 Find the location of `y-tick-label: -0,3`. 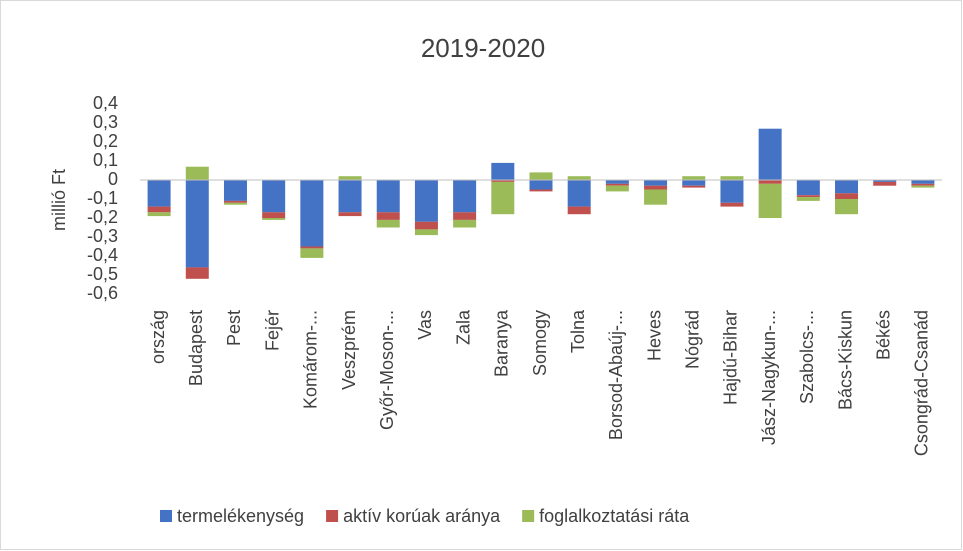

y-tick-label: -0,3 is located at coordinates (102, 236).